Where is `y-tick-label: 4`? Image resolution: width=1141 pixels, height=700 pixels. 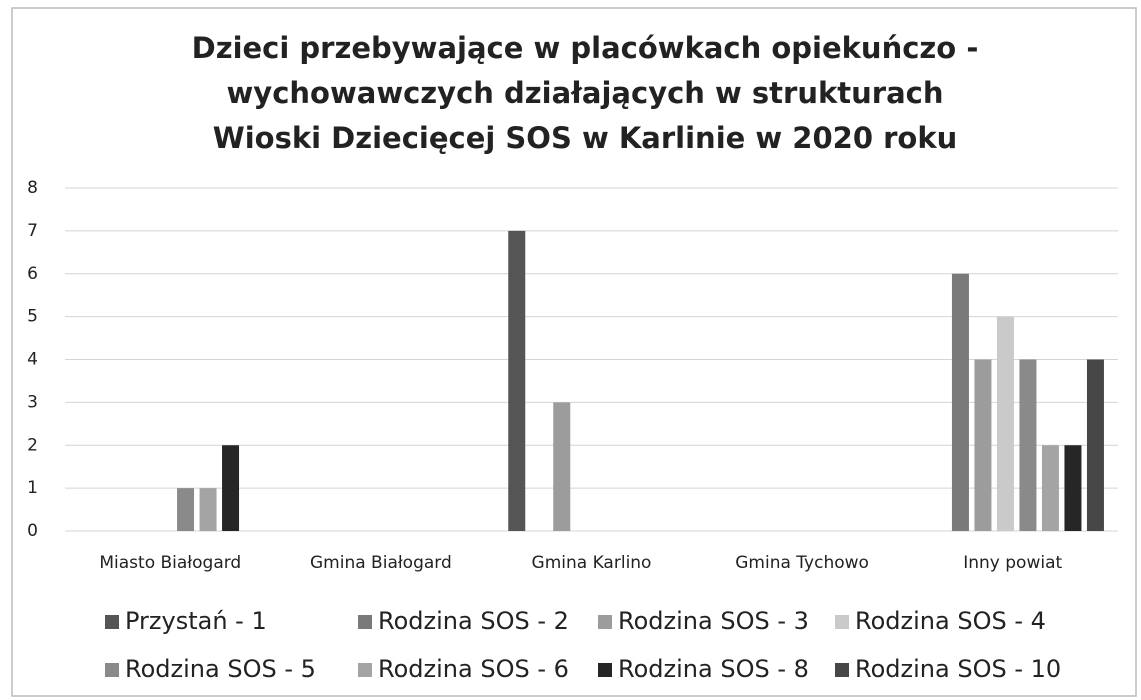 y-tick-label: 4 is located at coordinates (32, 360).